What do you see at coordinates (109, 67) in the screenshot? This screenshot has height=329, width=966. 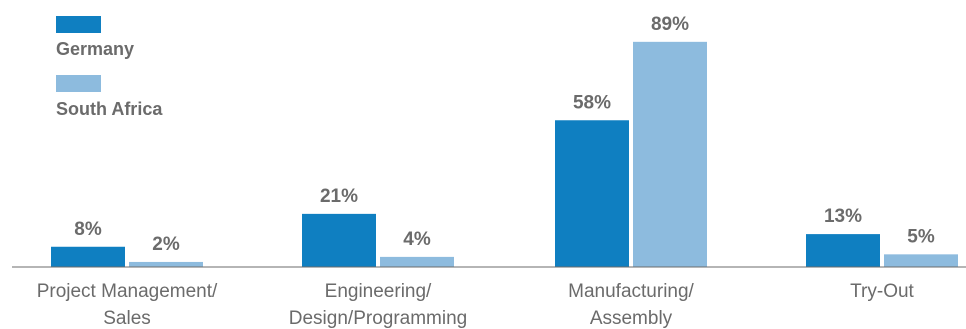 I see `legend: Germany South Africa` at bounding box center [109, 67].